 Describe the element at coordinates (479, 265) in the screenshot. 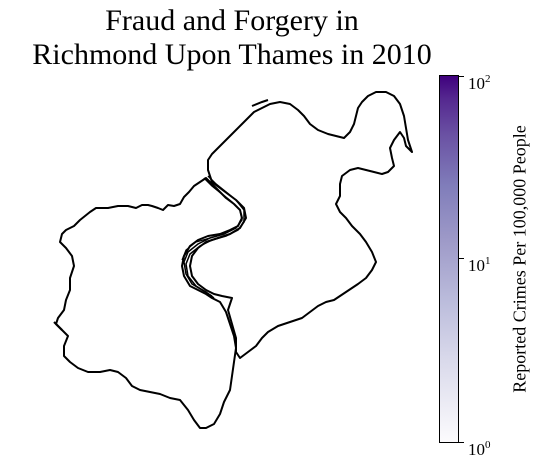

I see `colorbar-tick-label-1: 10¹` at that location.